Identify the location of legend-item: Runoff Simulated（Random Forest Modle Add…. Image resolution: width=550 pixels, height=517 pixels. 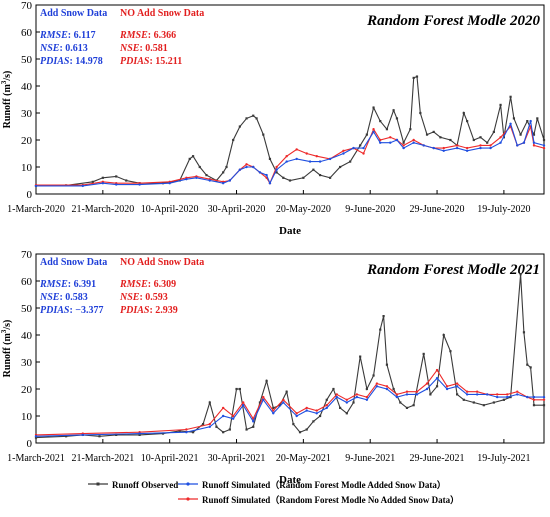
(312, 485).